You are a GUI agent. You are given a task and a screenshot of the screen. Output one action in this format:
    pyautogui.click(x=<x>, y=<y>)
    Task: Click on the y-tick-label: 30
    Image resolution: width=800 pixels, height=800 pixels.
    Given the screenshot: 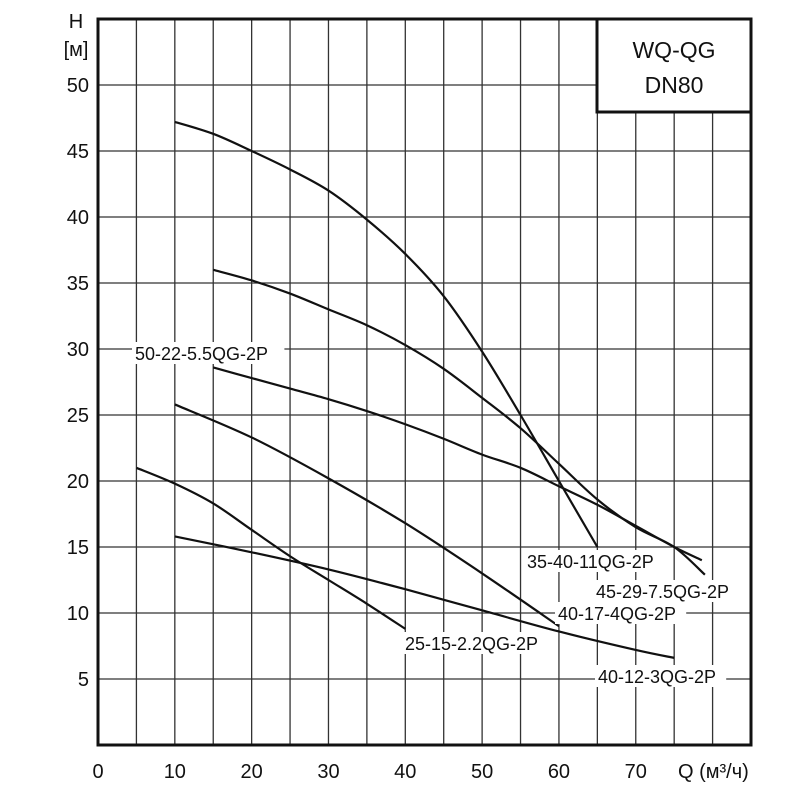 What is the action you would take?
    pyautogui.click(x=78, y=350)
    